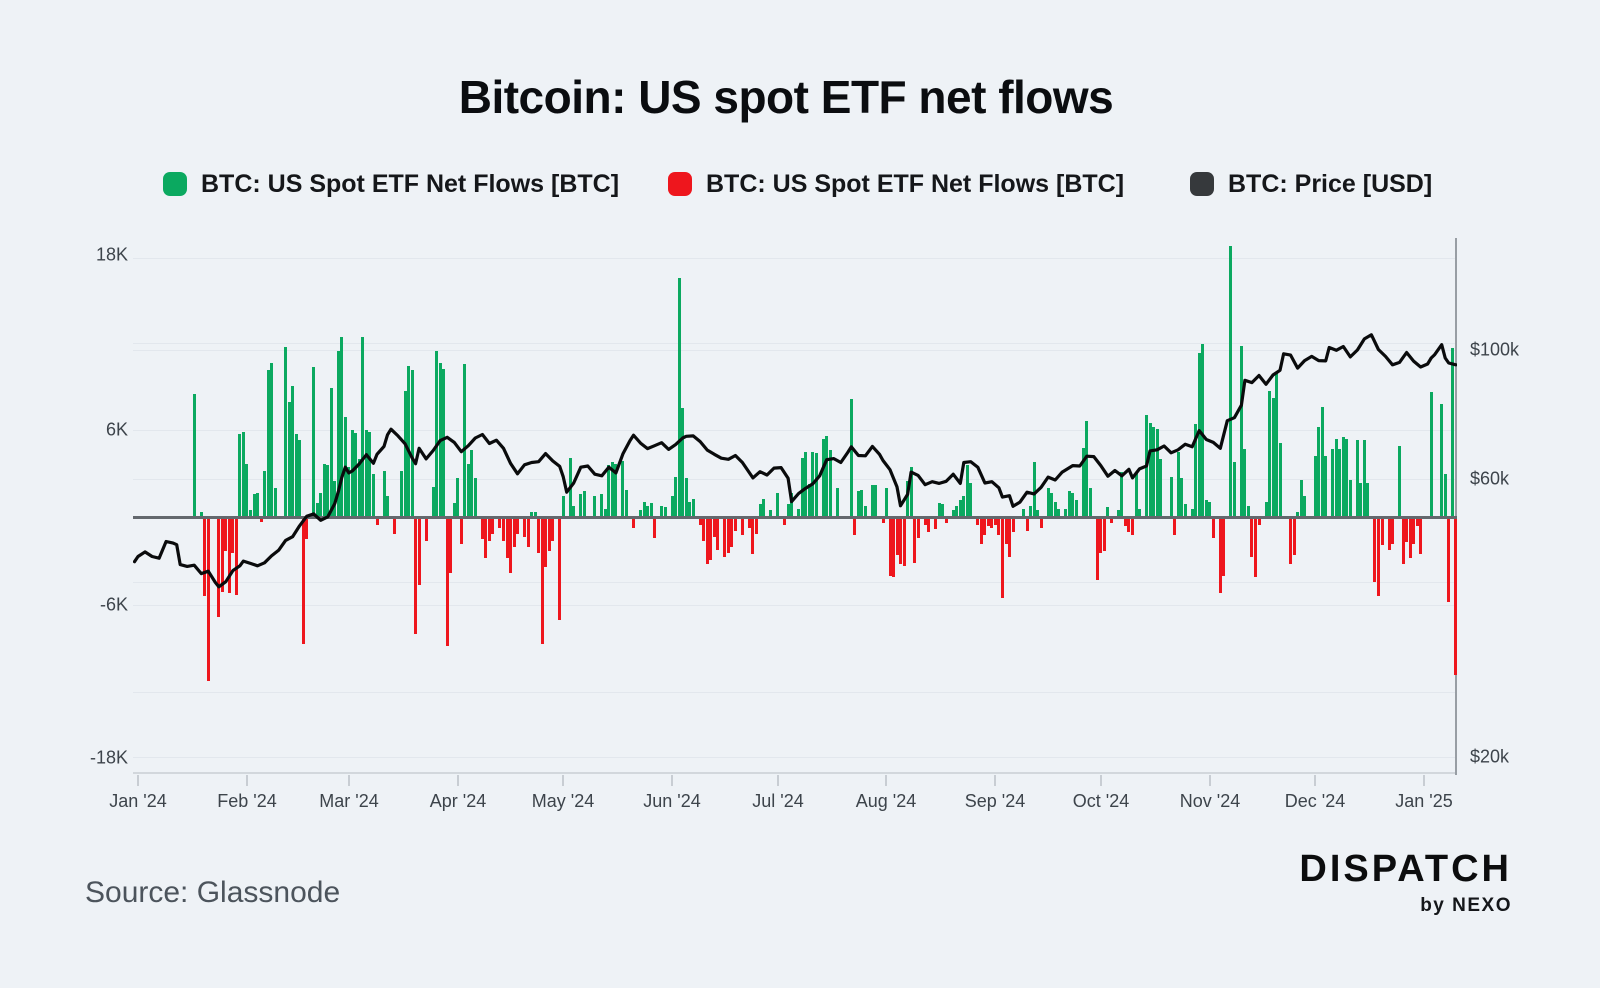 This screenshot has width=1600, height=988. Describe the element at coordinates (778, 801) in the screenshot. I see `x-tick-label: Jul '24` at that location.